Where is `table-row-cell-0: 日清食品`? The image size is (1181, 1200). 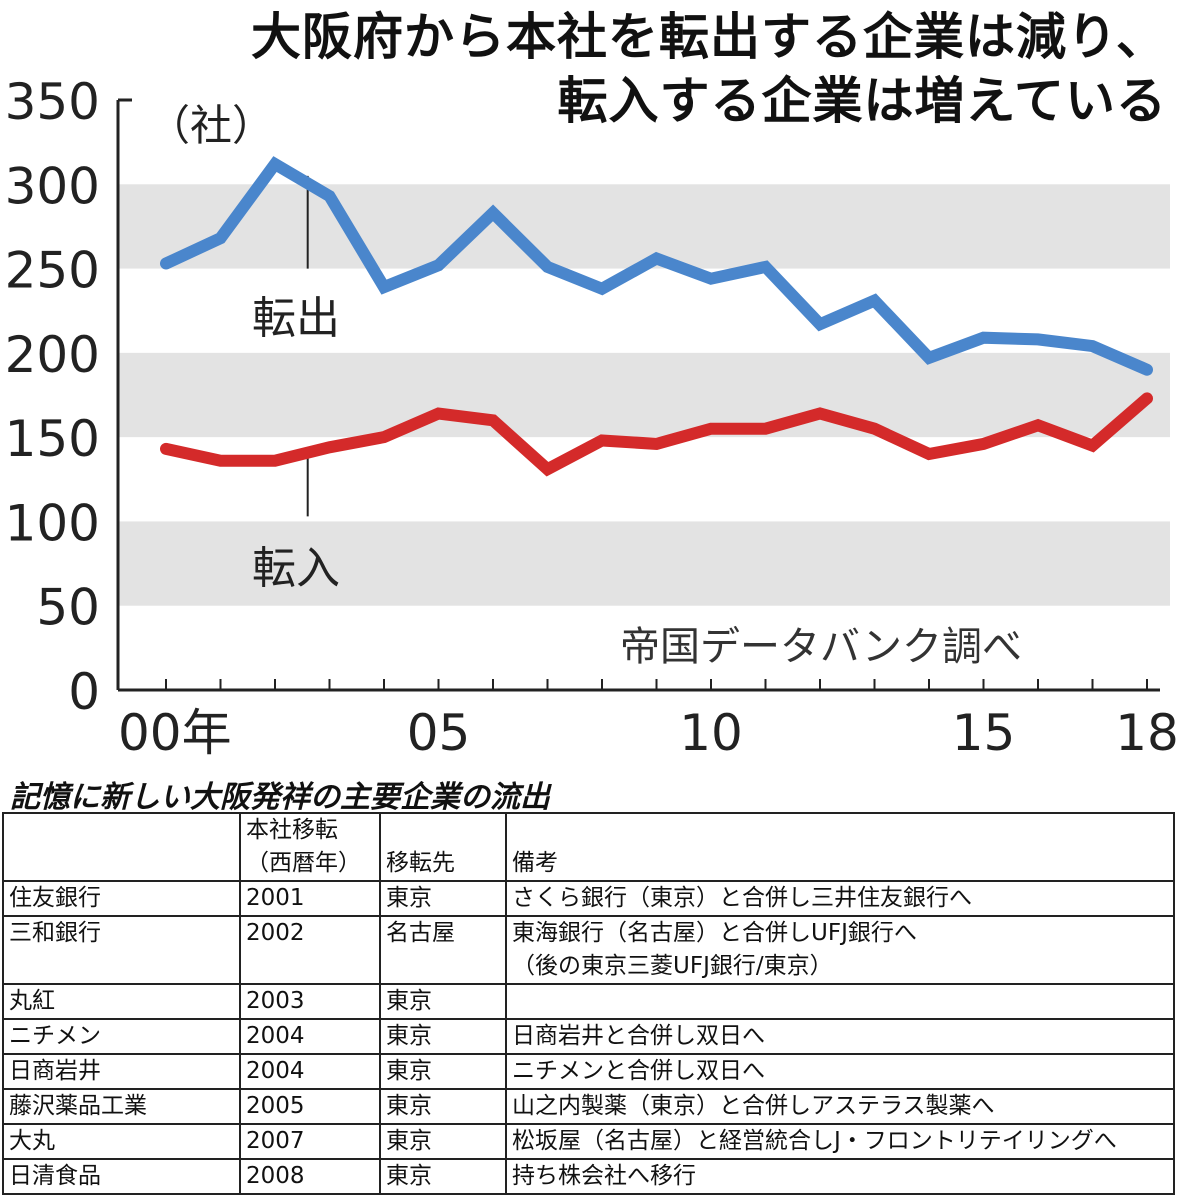 table-row-cell-0: 日清食品 is located at coordinates (121, 1176).